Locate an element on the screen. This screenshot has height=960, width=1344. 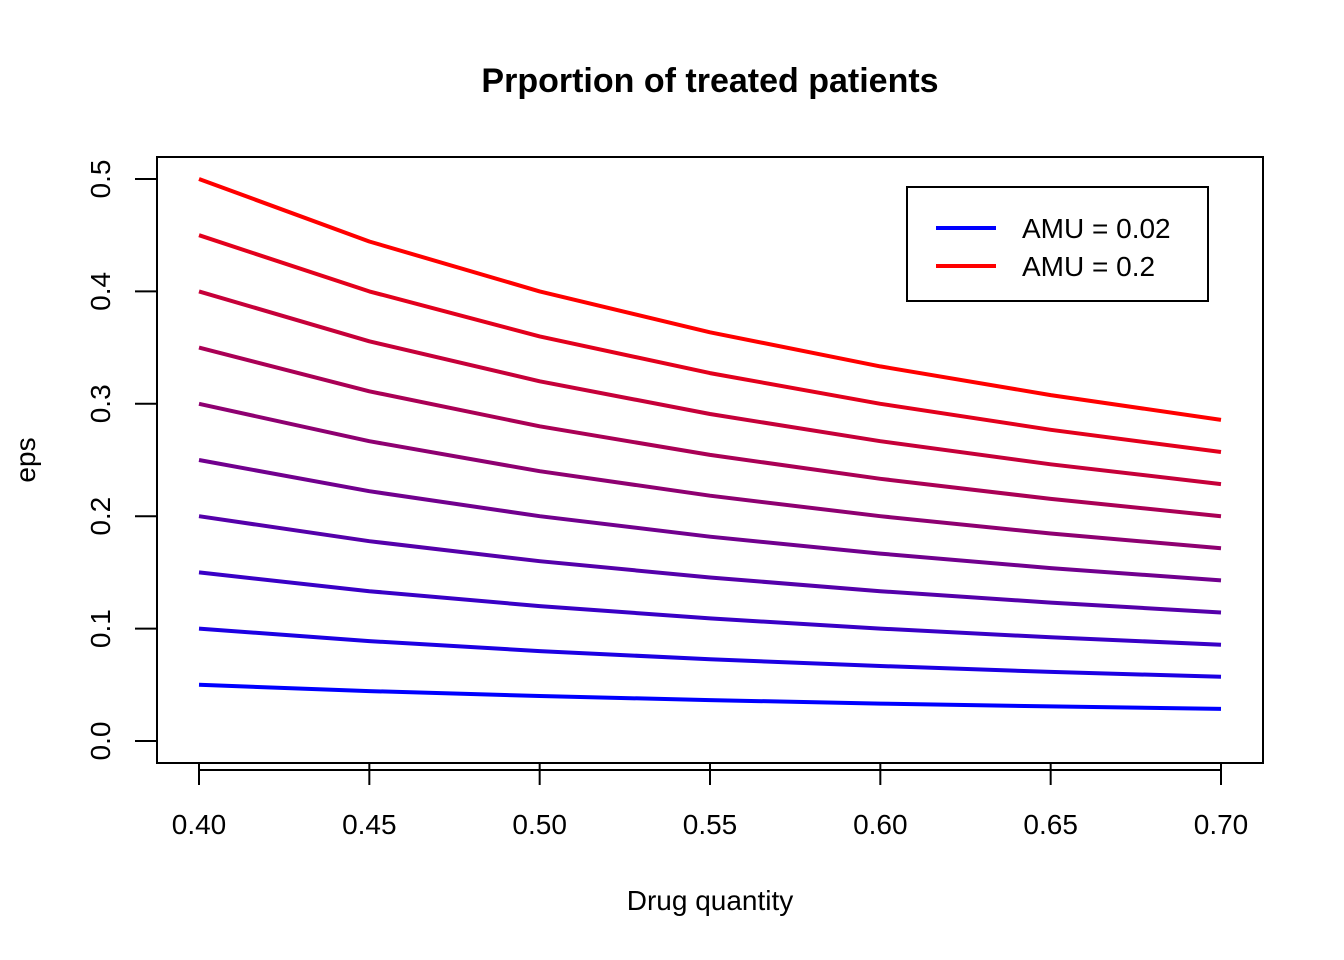
x-tick-label: 0.65 is located at coordinates (1050, 824).